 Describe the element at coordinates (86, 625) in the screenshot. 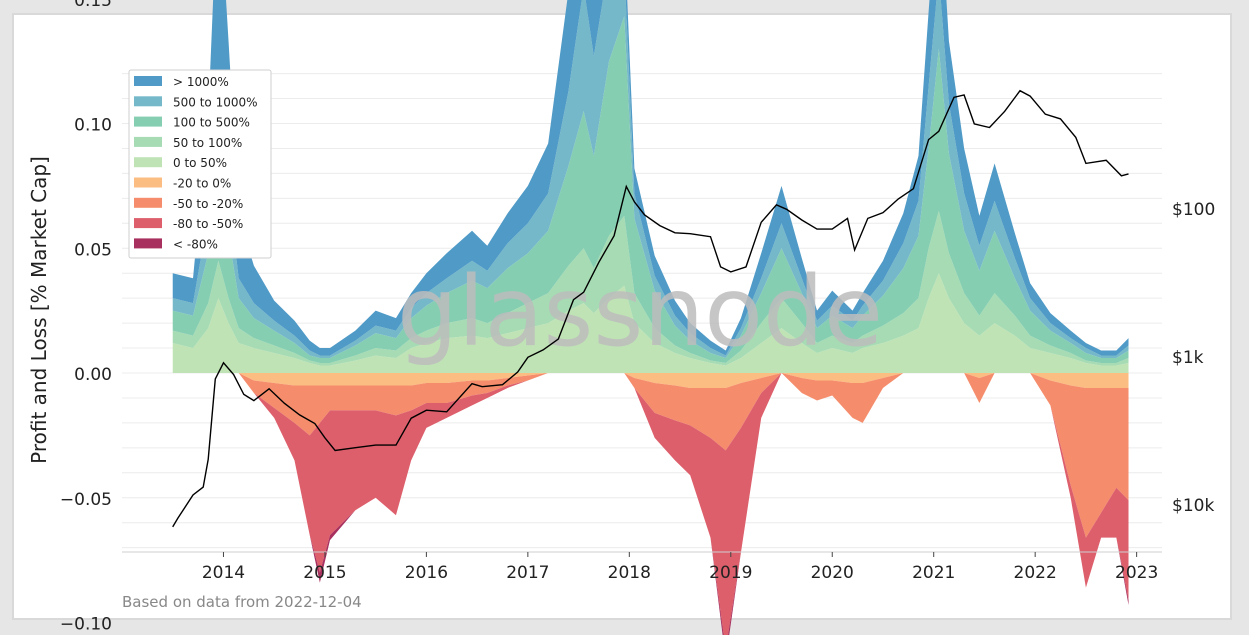

I see `y-tick-label: −0.10` at that location.